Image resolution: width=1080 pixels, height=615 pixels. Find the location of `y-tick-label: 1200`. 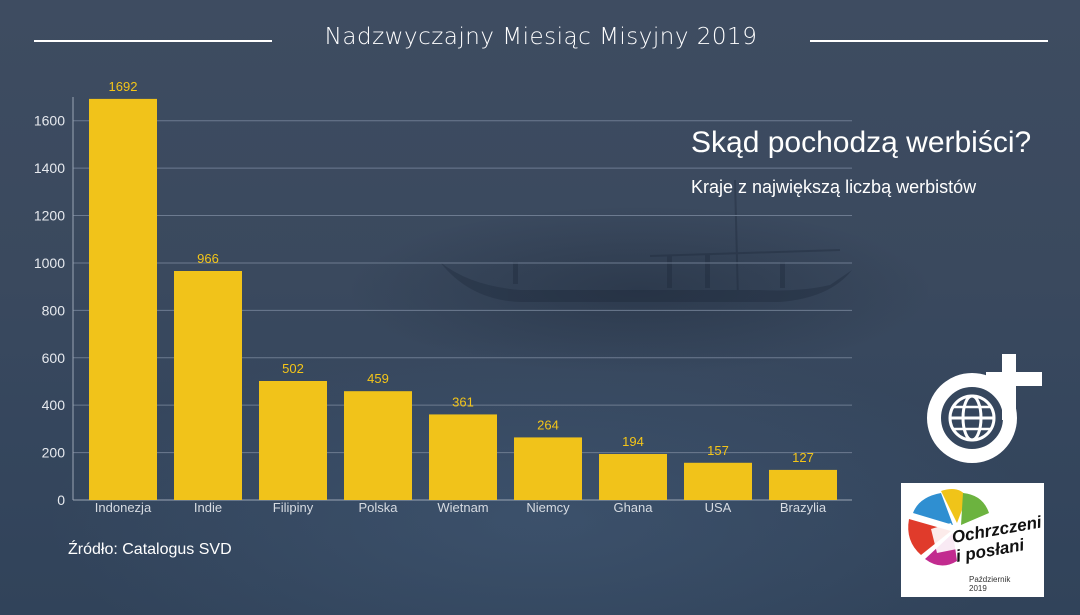

y-tick-label: 1200 is located at coordinates (49, 216).